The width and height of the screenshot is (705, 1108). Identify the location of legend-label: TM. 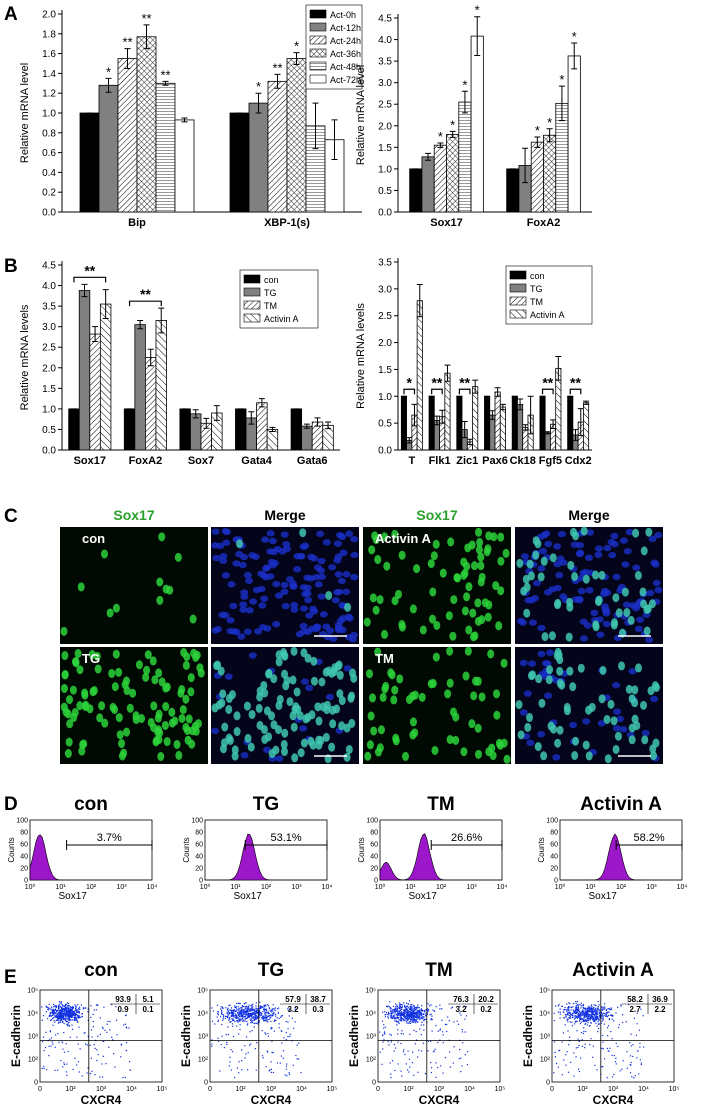
(536, 302).